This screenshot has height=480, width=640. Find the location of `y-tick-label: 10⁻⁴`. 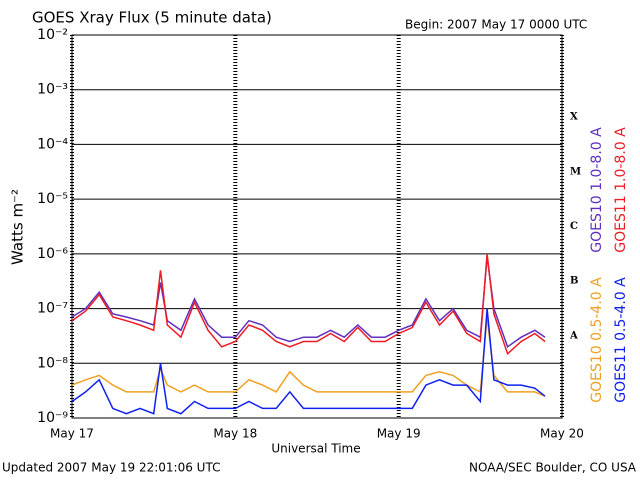

y-tick-label: 10⁻⁴ is located at coordinates (52, 144).